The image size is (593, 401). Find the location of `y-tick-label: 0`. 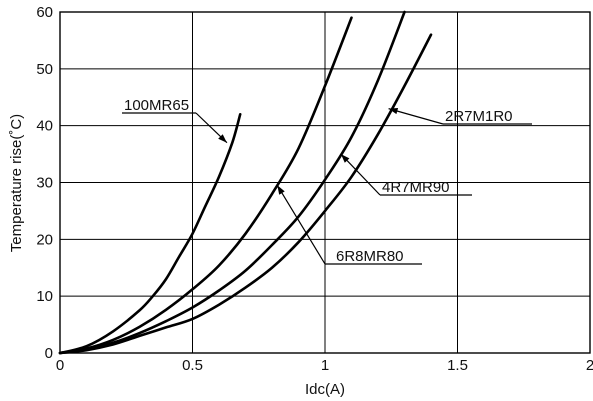

y-tick-label: 0 is located at coordinates (49, 353).